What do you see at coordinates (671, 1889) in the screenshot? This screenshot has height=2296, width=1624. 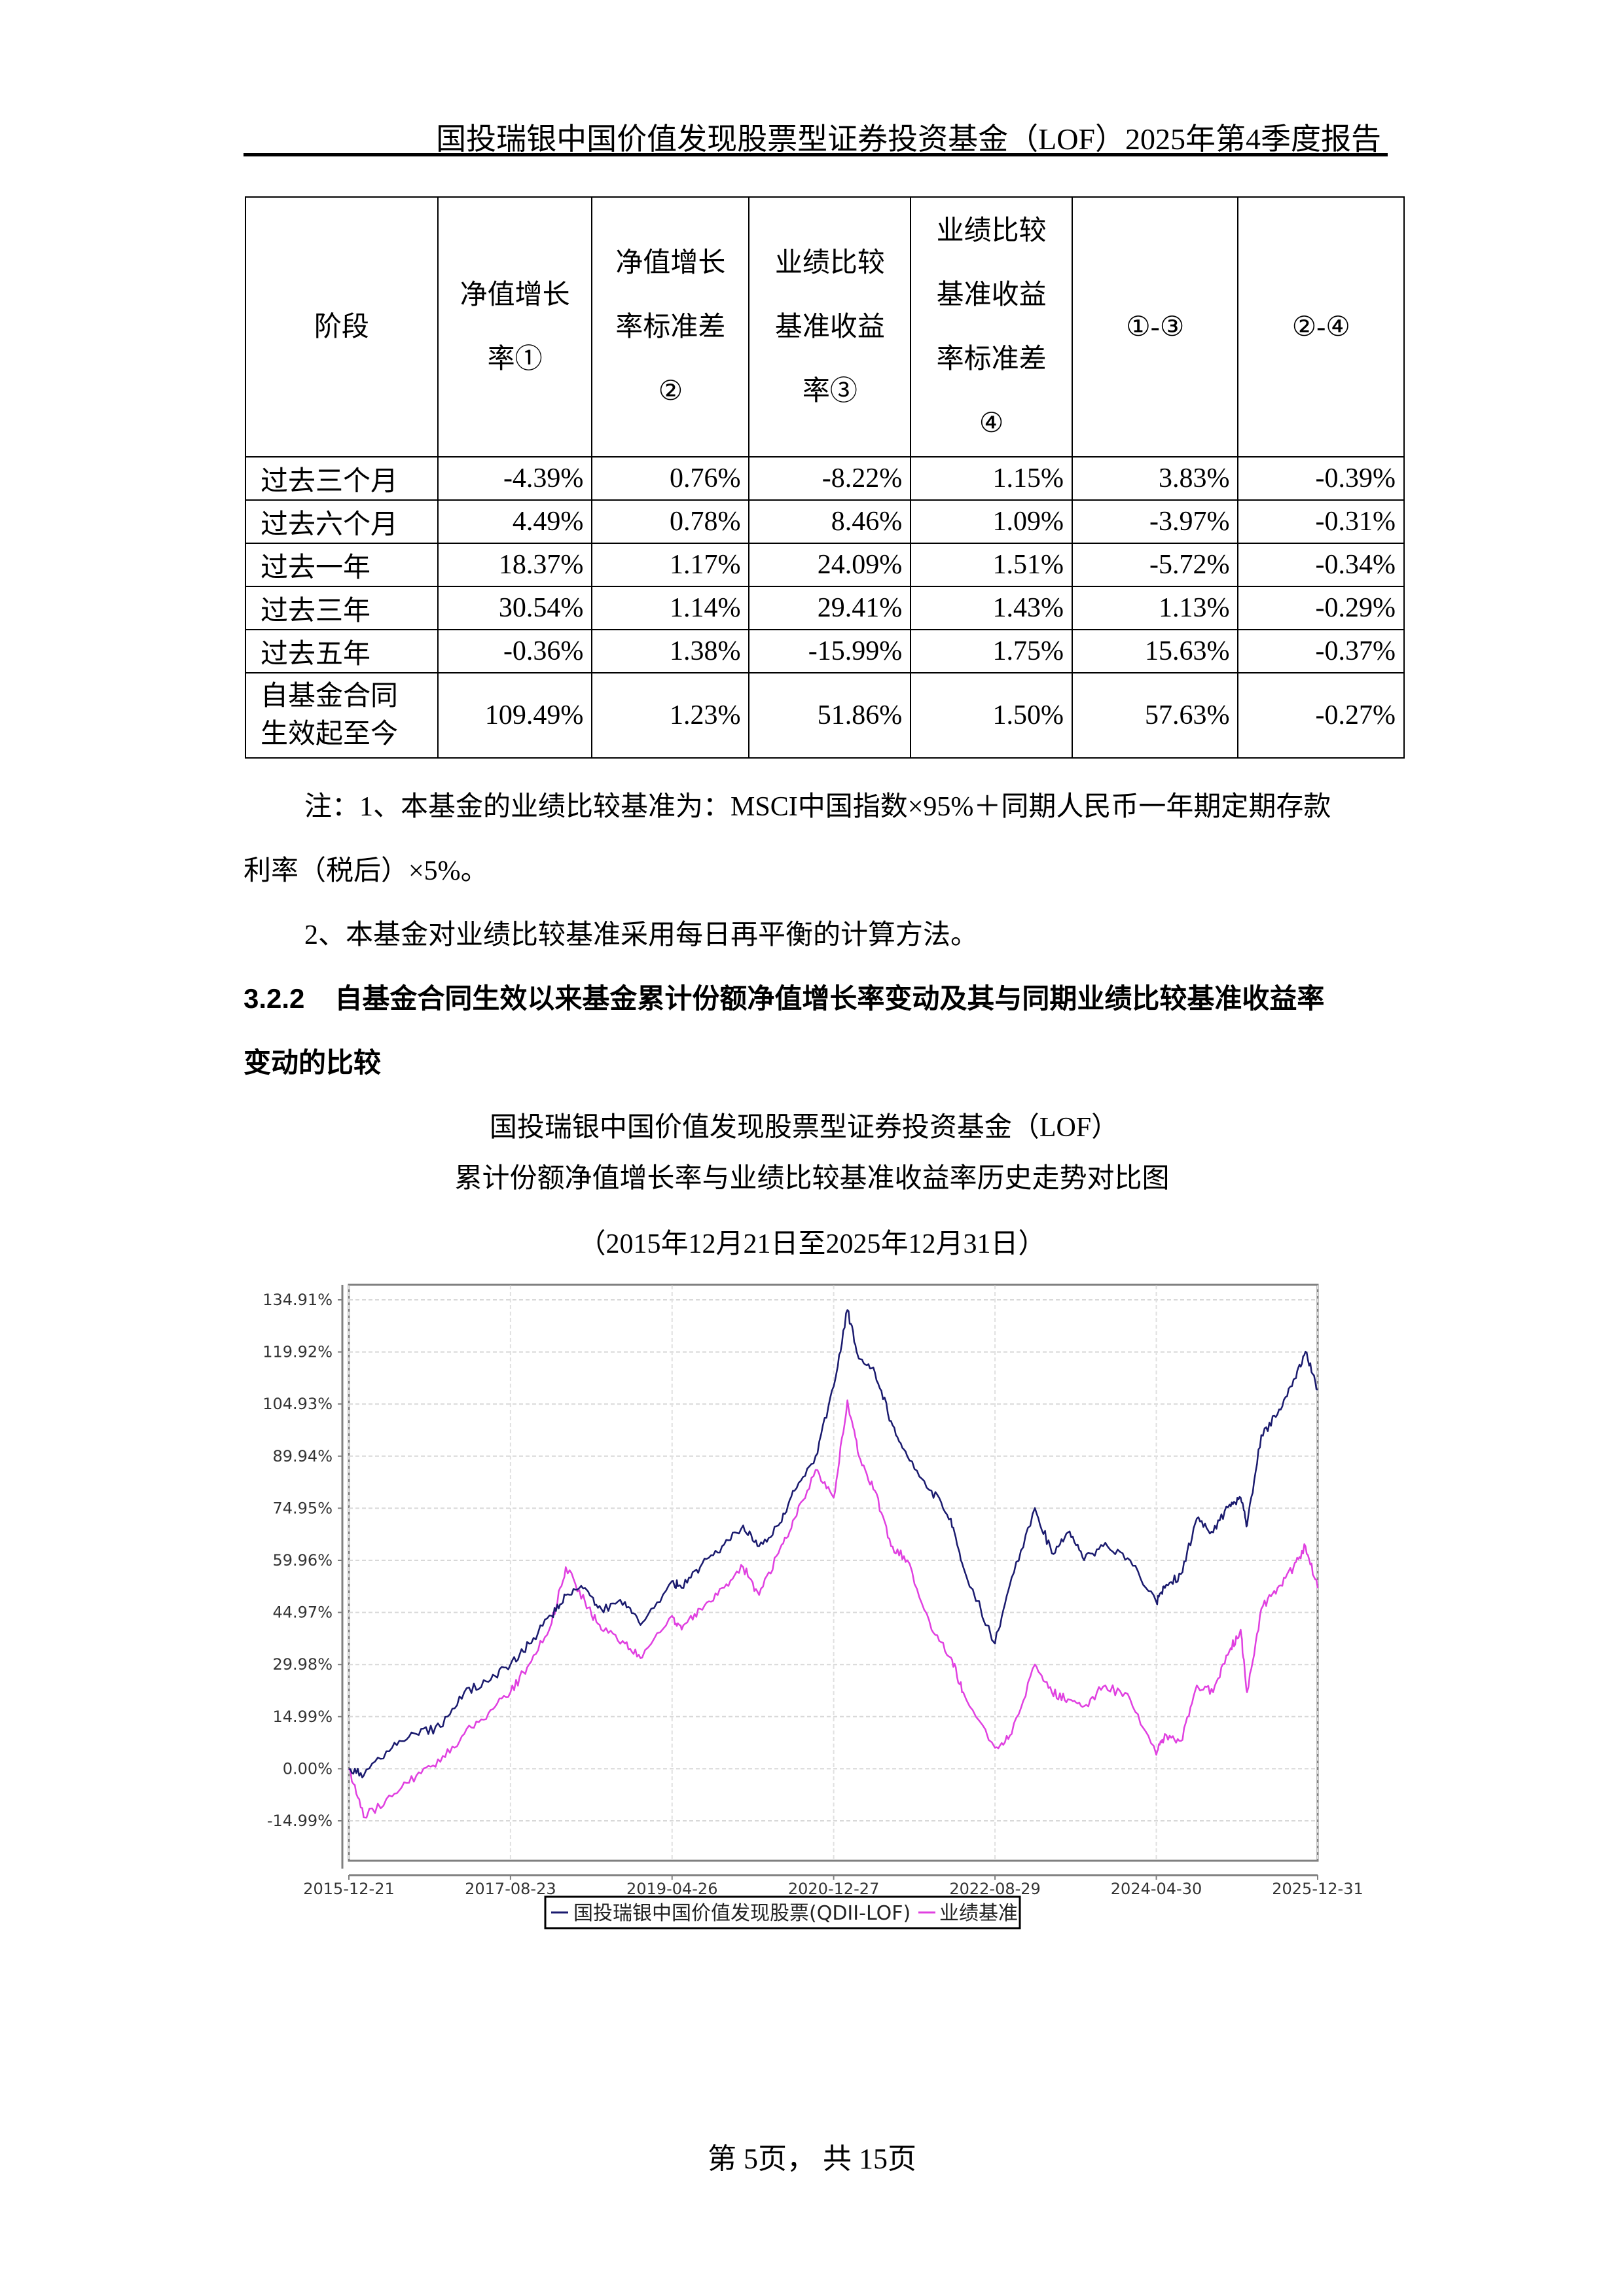 I see `x-tick-label: 2019-04-26` at bounding box center [671, 1889].